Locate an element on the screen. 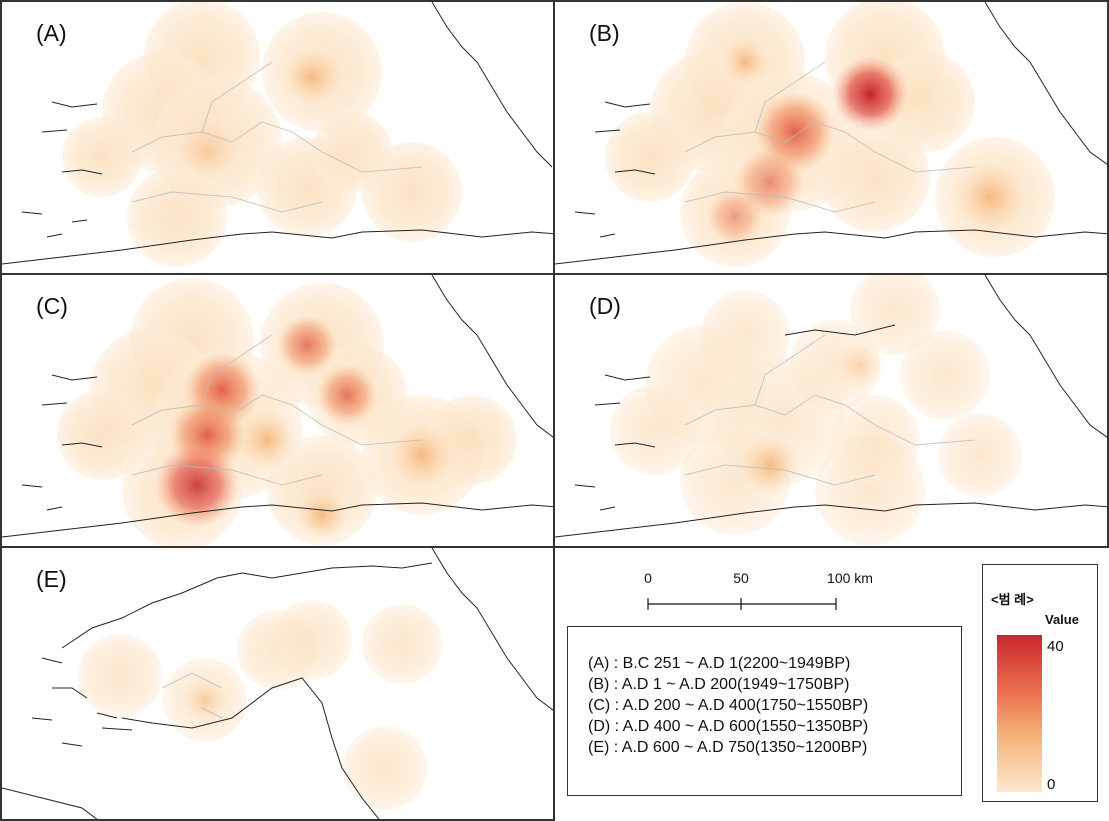 The height and width of the screenshot is (821, 1109). legend-title: <범 례> is located at coordinates (1012, 599).